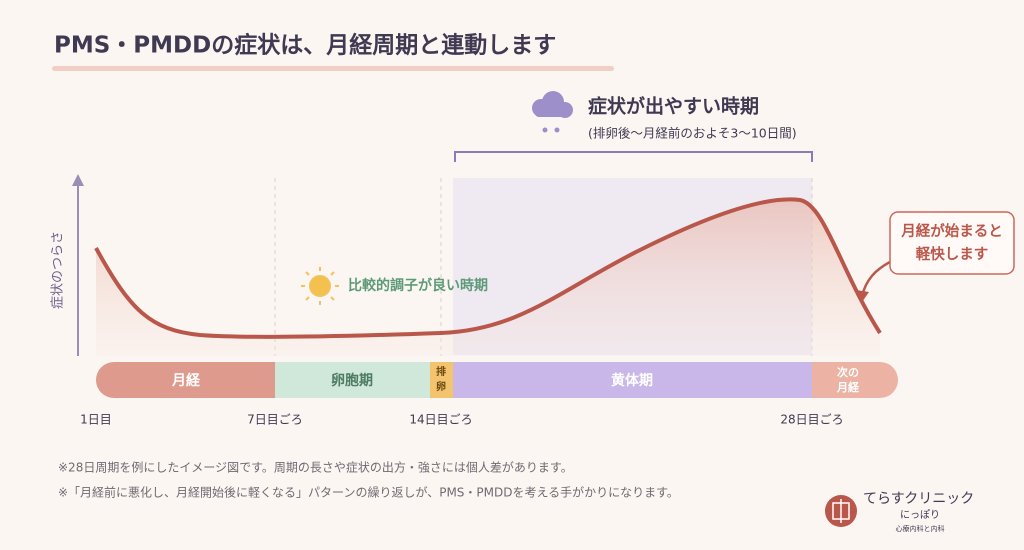 Image resolution: width=1024 pixels, height=550 pixels. I want to click on callout-arrowhead, so click(862, 296).